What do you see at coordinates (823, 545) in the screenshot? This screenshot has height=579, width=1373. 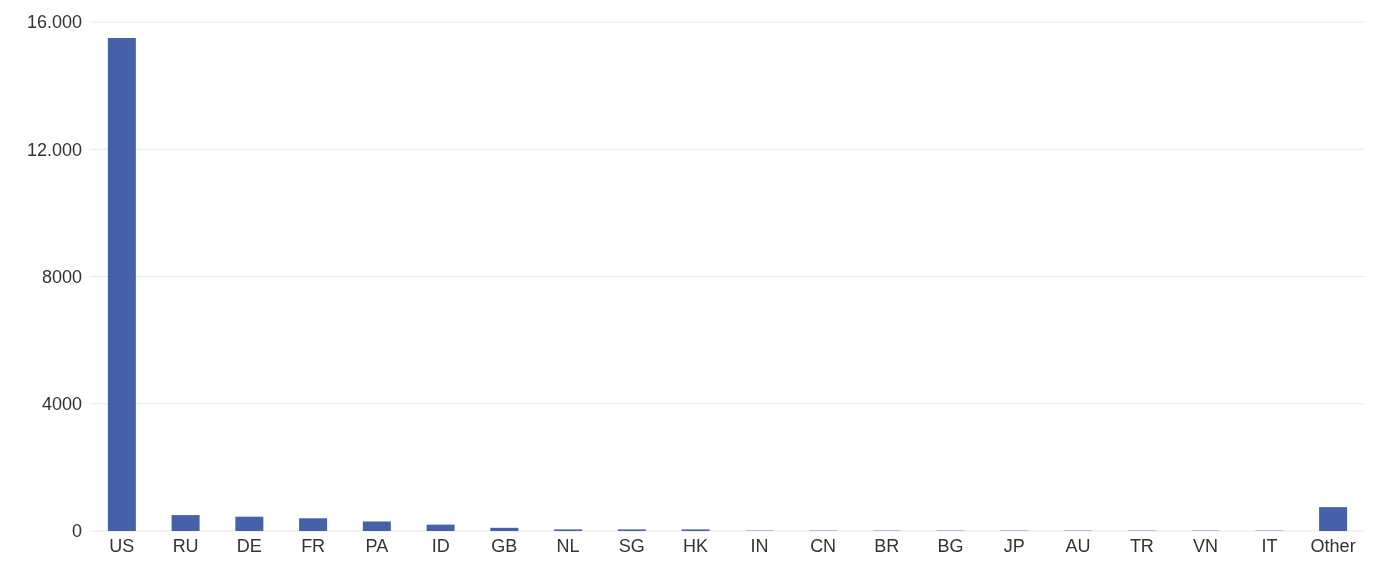 I see `x-tick-label: CN` at bounding box center [823, 545].